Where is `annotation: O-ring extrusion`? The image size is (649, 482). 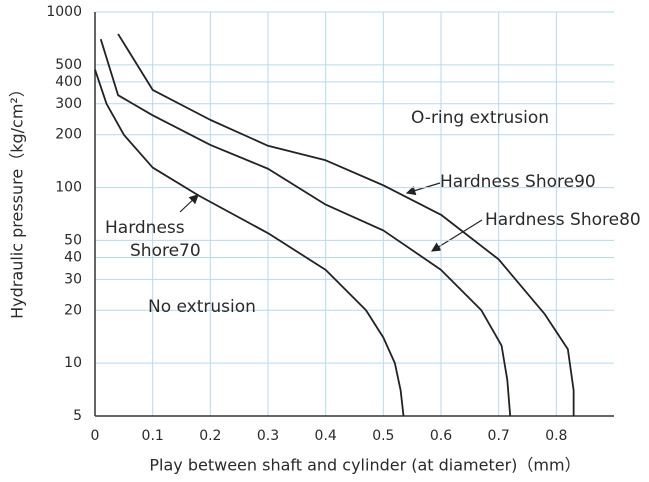
annotation: O-ring extrusion is located at coordinates (480, 118).